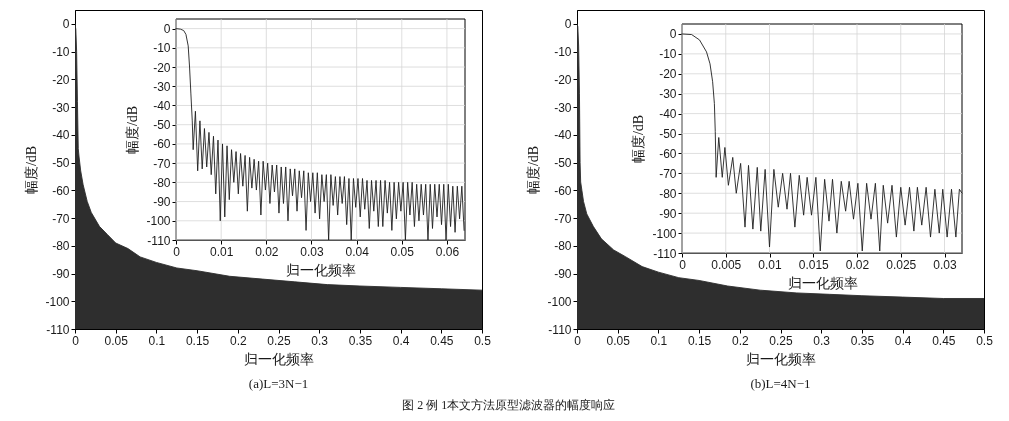 Image resolution: width=1009 pixels, height=421 pixels. I want to click on x-tick-label: 0.005, so click(726, 264).